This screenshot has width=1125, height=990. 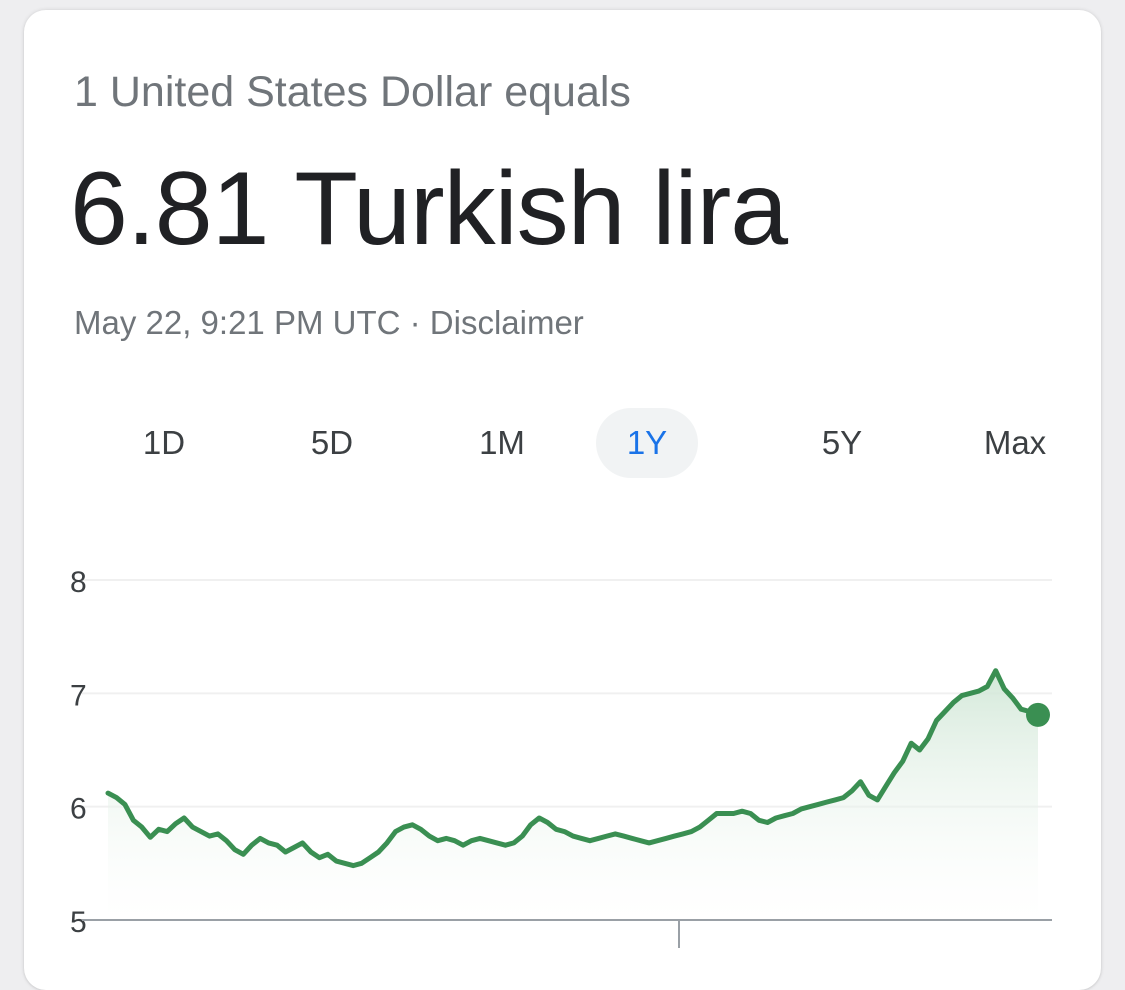 What do you see at coordinates (647, 443) in the screenshot?
I see `range-tab-1y: 1Y` at bounding box center [647, 443].